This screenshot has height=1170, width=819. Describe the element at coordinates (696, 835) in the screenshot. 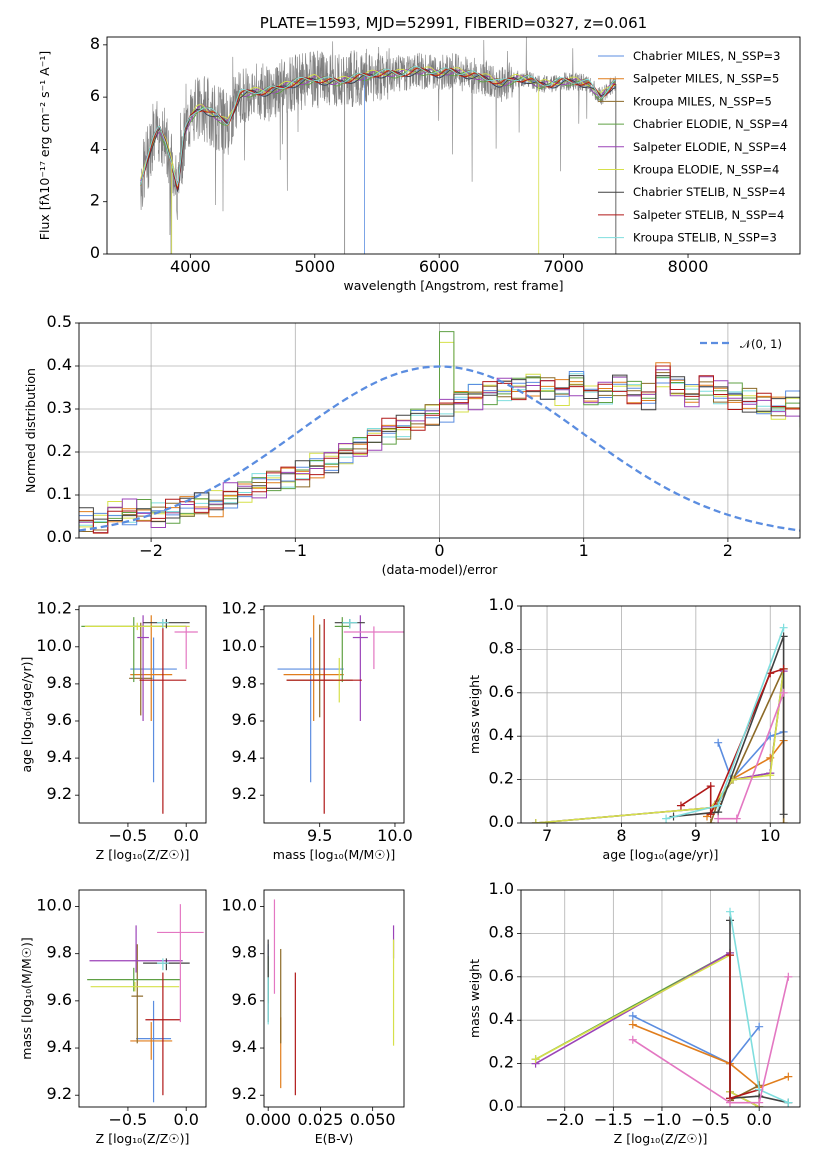

I see `x-tick-label: 9` at that location.